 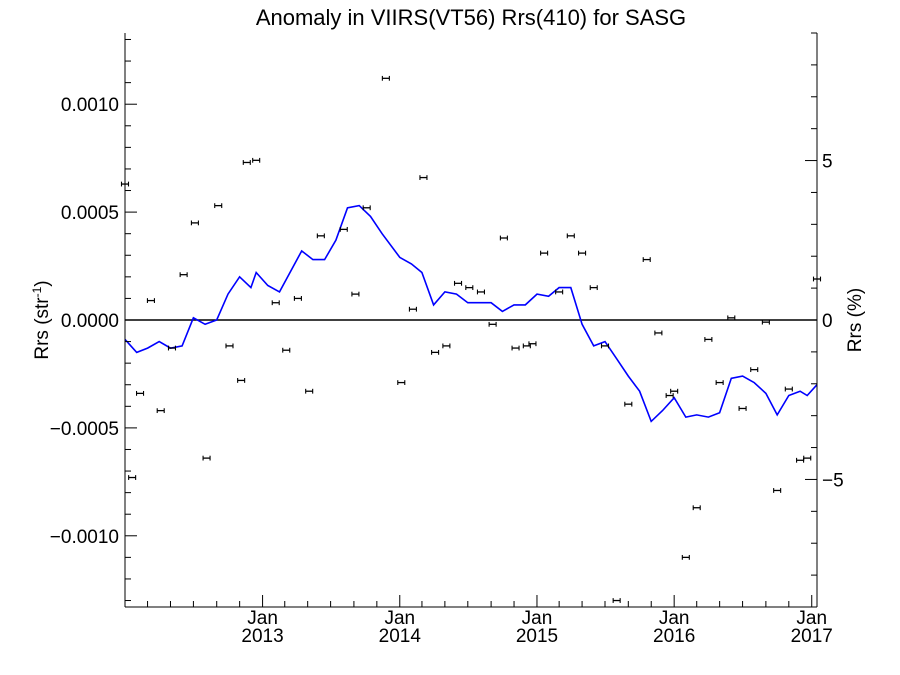 What do you see at coordinates (827, 162) in the screenshot?
I see `y-right-tick-label: 5` at bounding box center [827, 162].